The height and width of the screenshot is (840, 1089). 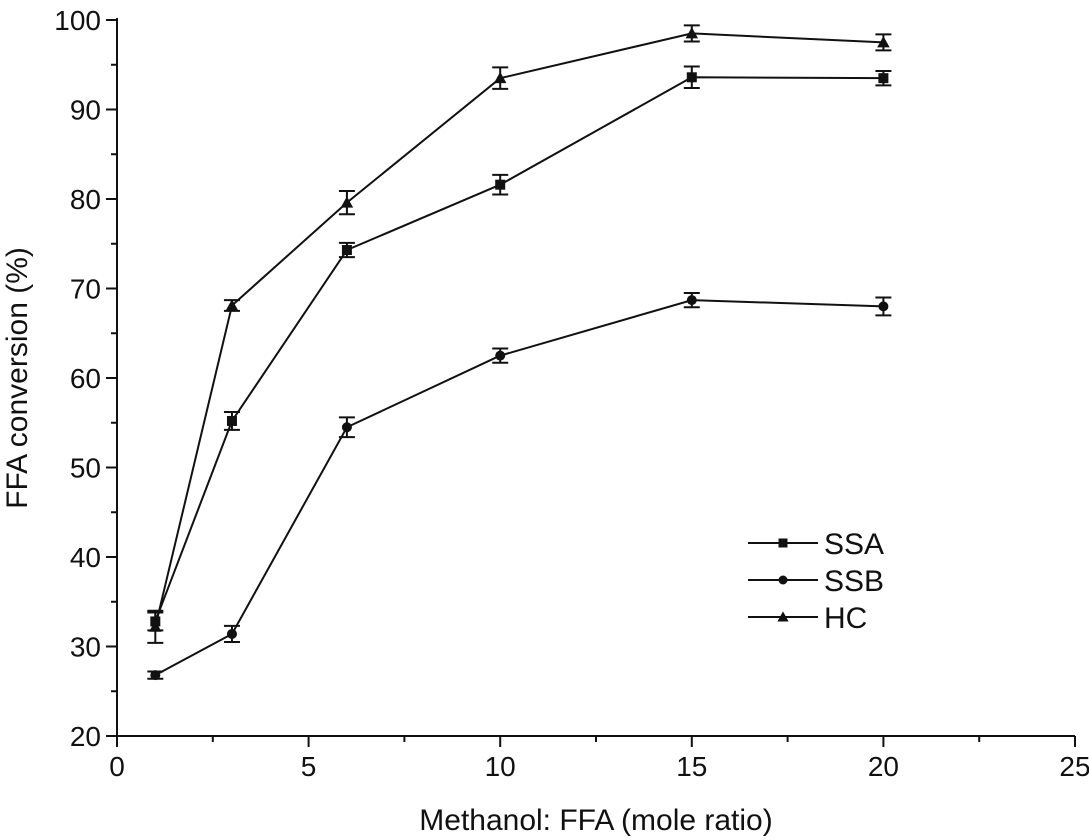 I want to click on legend-label-hc: HC, so click(x=845, y=618).